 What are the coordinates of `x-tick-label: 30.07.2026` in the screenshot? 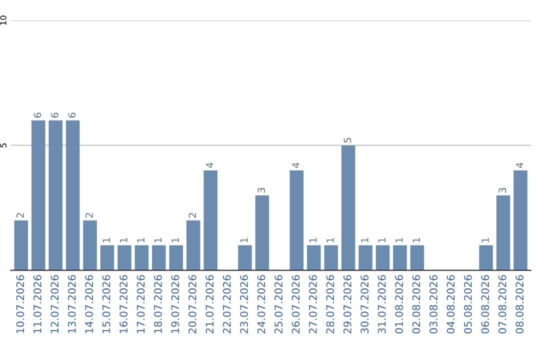 It's located at (364, 304).